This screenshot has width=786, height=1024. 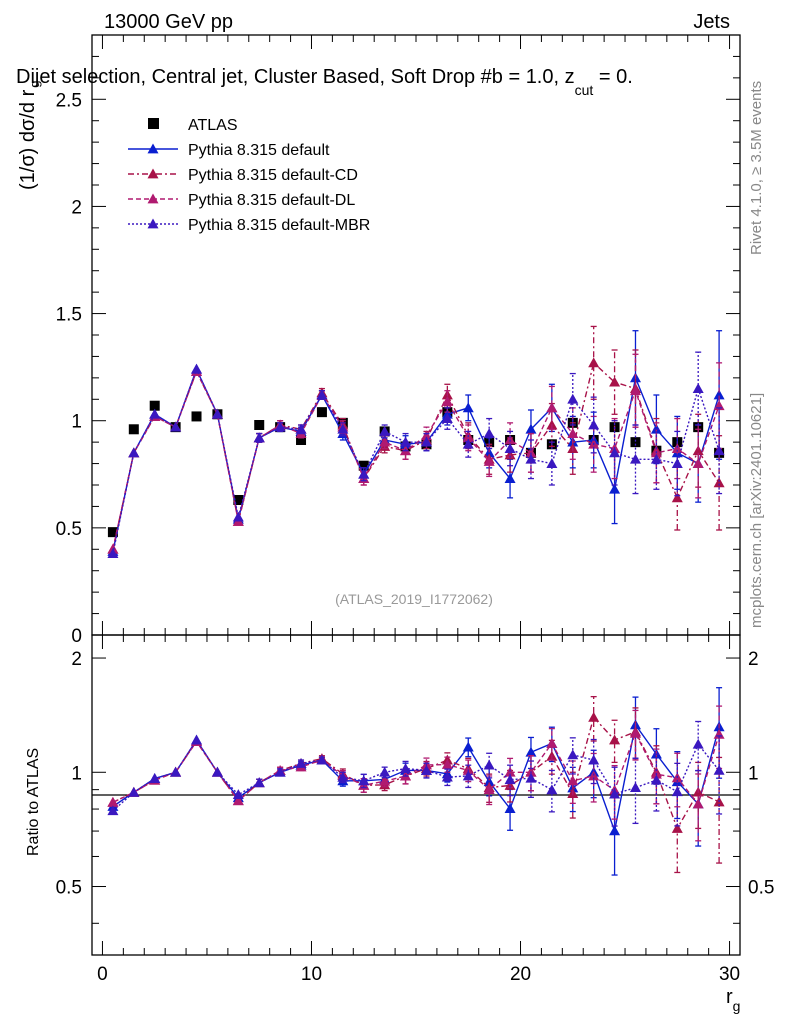 I want to click on legend-label: ATLAS, so click(x=213, y=125).